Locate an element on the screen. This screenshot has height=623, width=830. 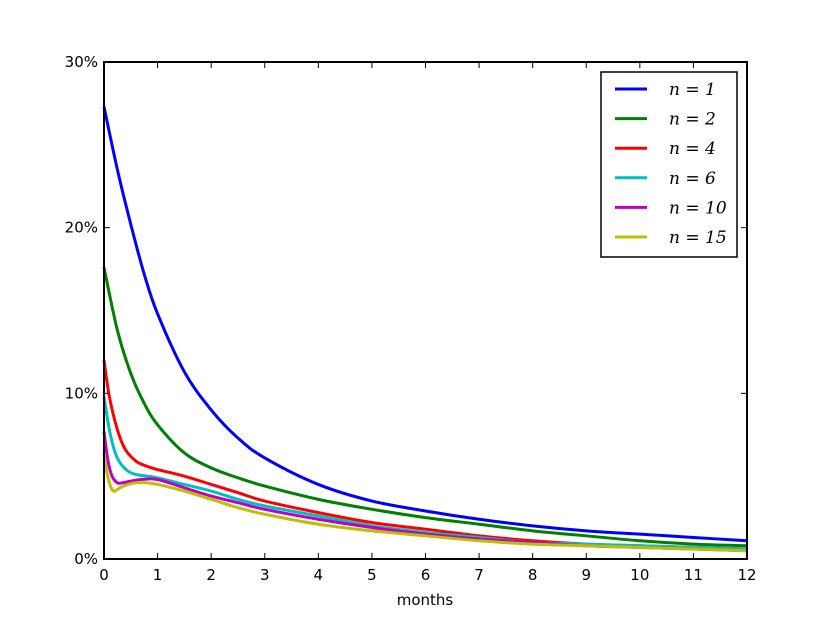
y-tick-label: 0% is located at coordinates (86, 559).